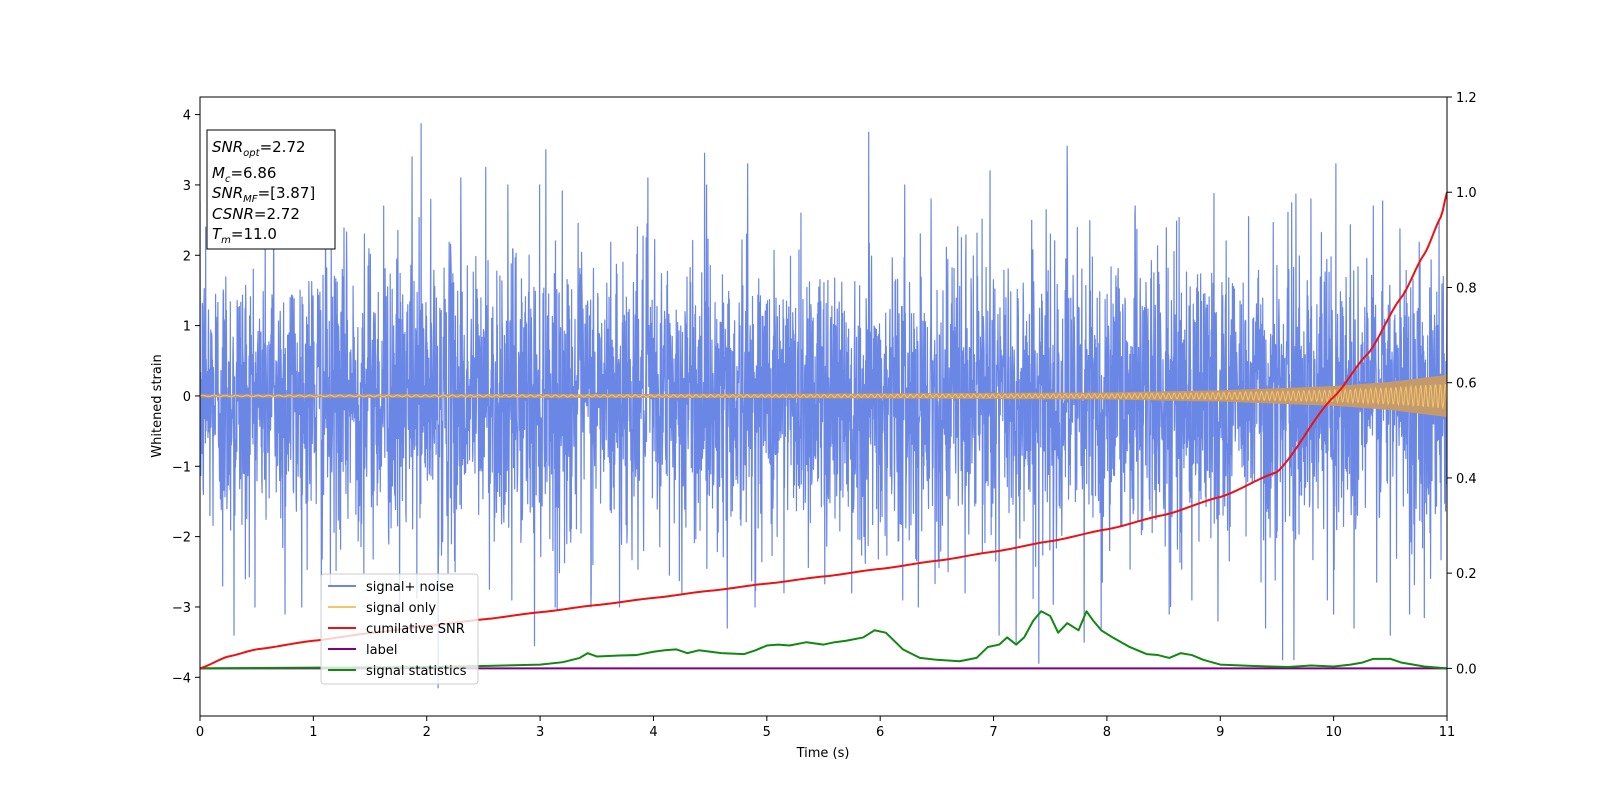 This screenshot has height=800, width=1600. I want to click on y-tick-label: 4, so click(187, 116).